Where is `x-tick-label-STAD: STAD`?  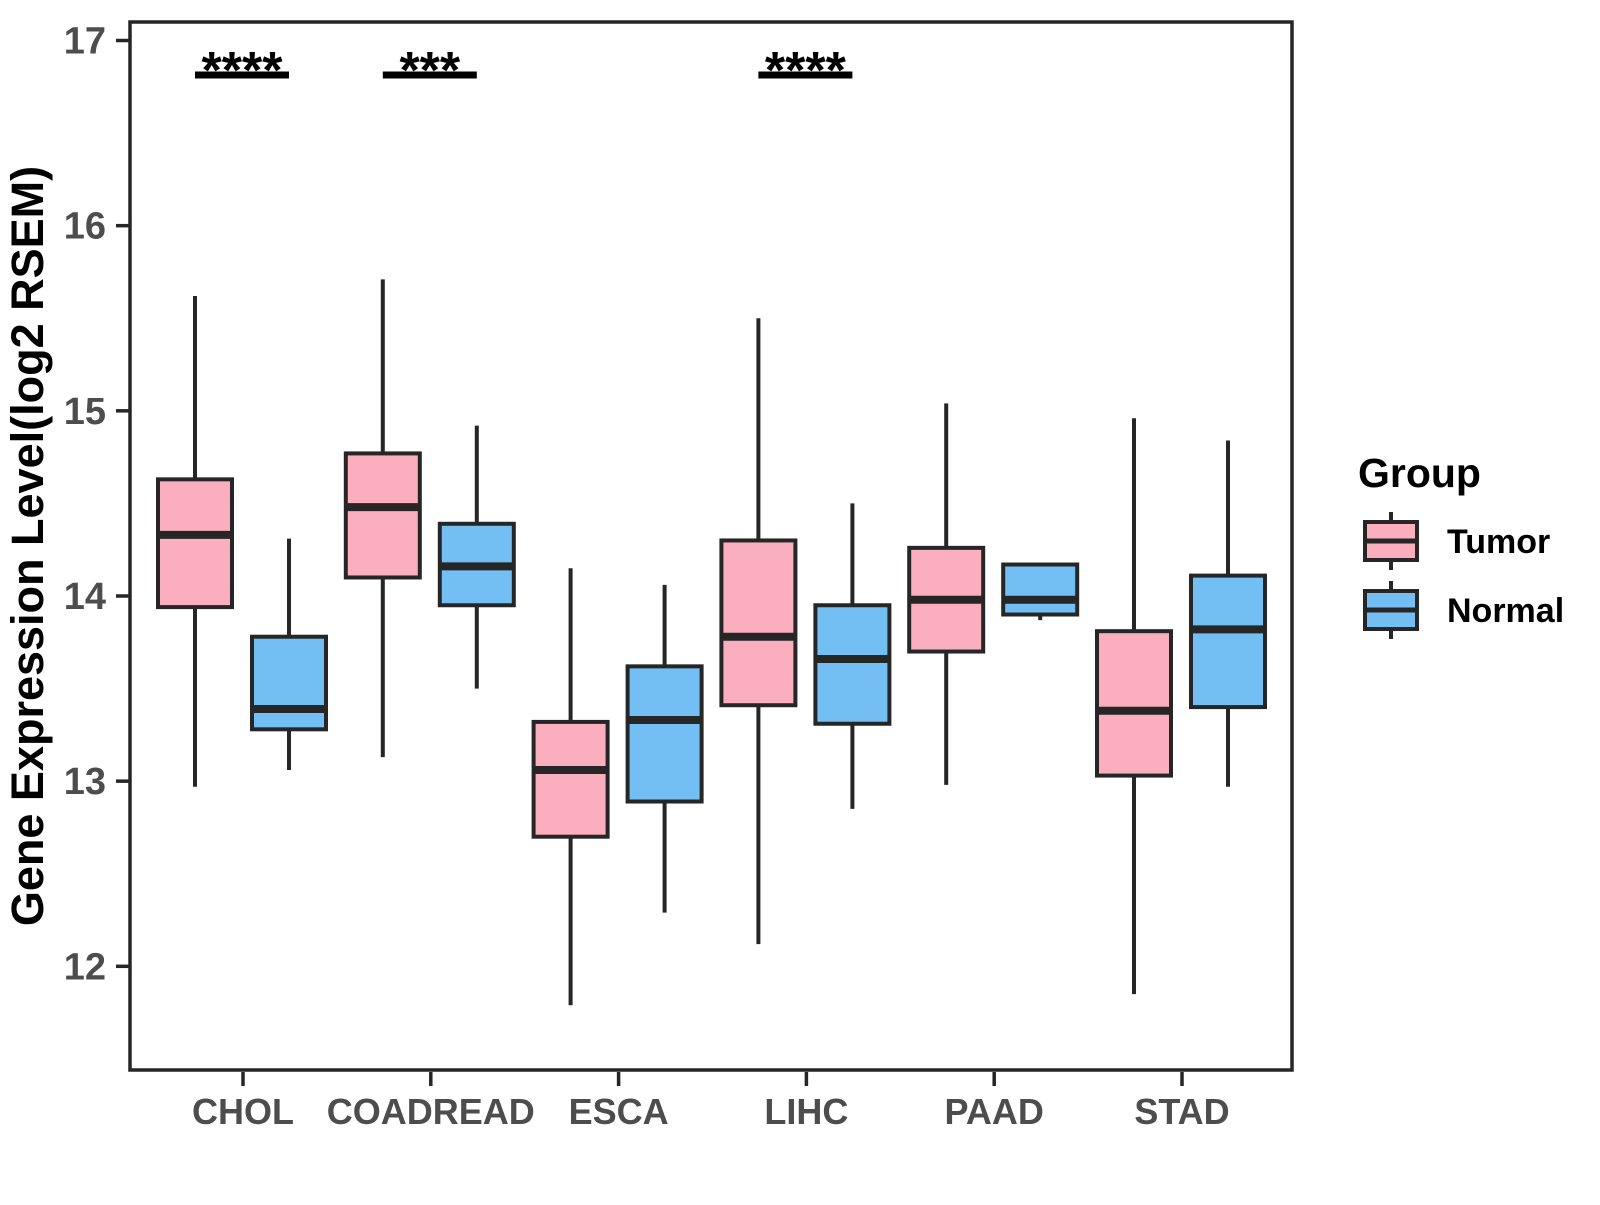
x-tick-label-STAD: STAD is located at coordinates (1181, 1111).